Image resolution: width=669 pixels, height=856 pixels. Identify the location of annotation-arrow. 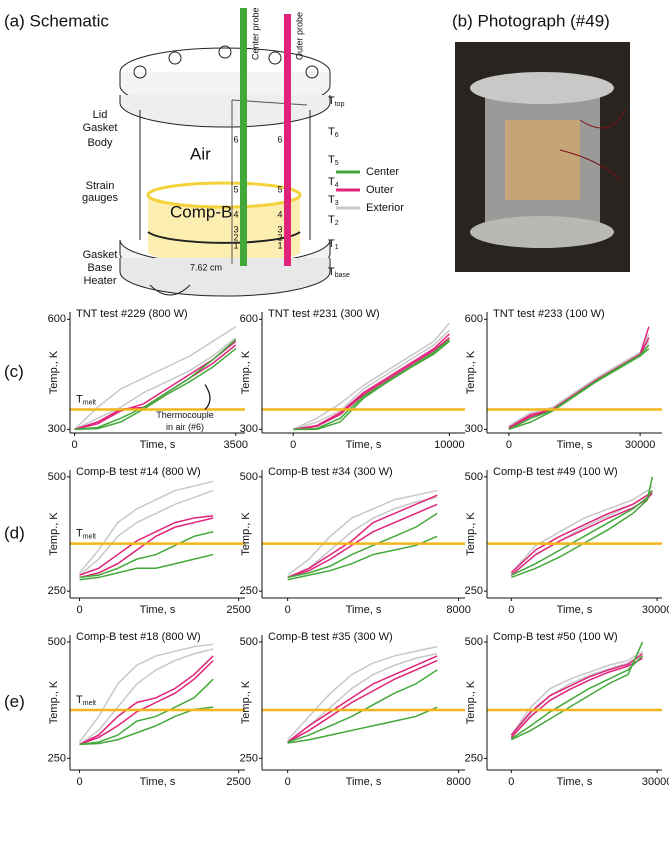
(207, 397).